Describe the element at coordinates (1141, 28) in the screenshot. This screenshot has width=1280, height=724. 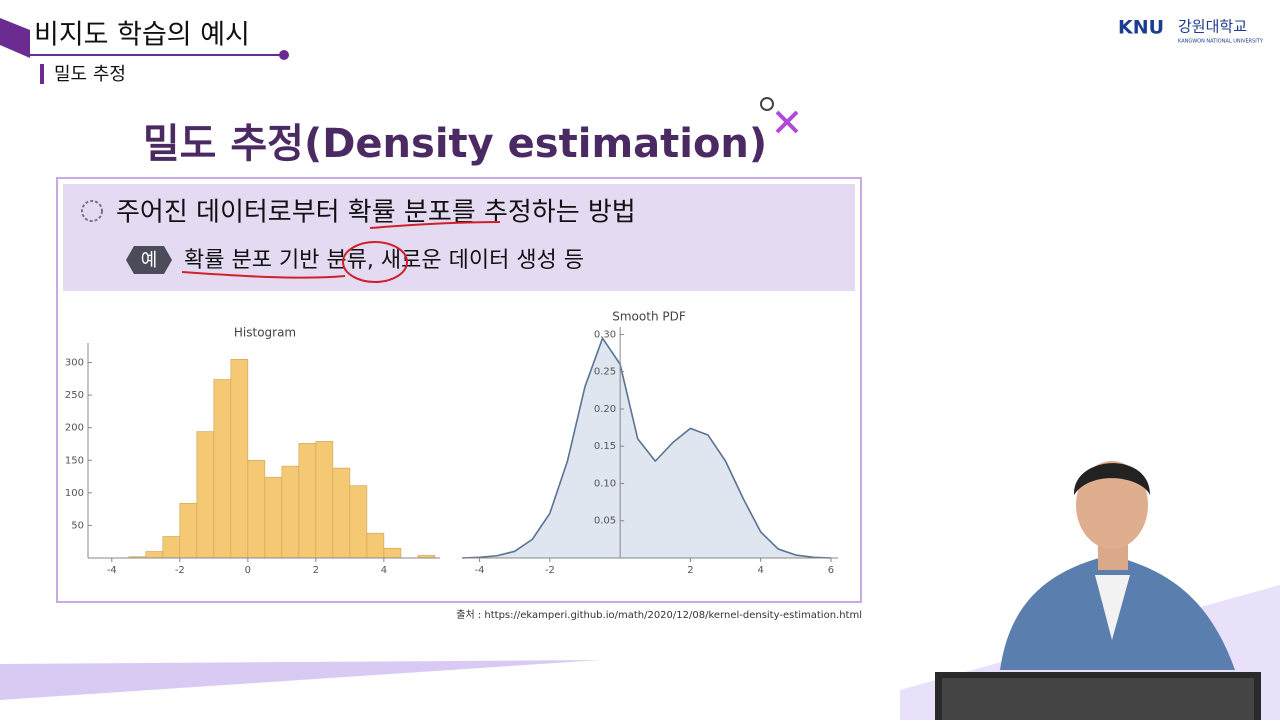
I see `logo-mark: KNU` at that location.